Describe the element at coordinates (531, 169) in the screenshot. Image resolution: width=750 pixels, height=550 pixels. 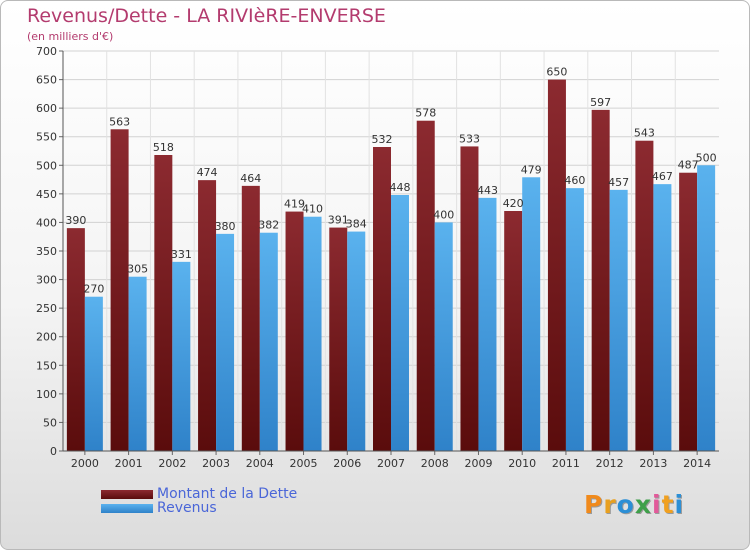
I see `label-revenus-2010: 479` at that location.